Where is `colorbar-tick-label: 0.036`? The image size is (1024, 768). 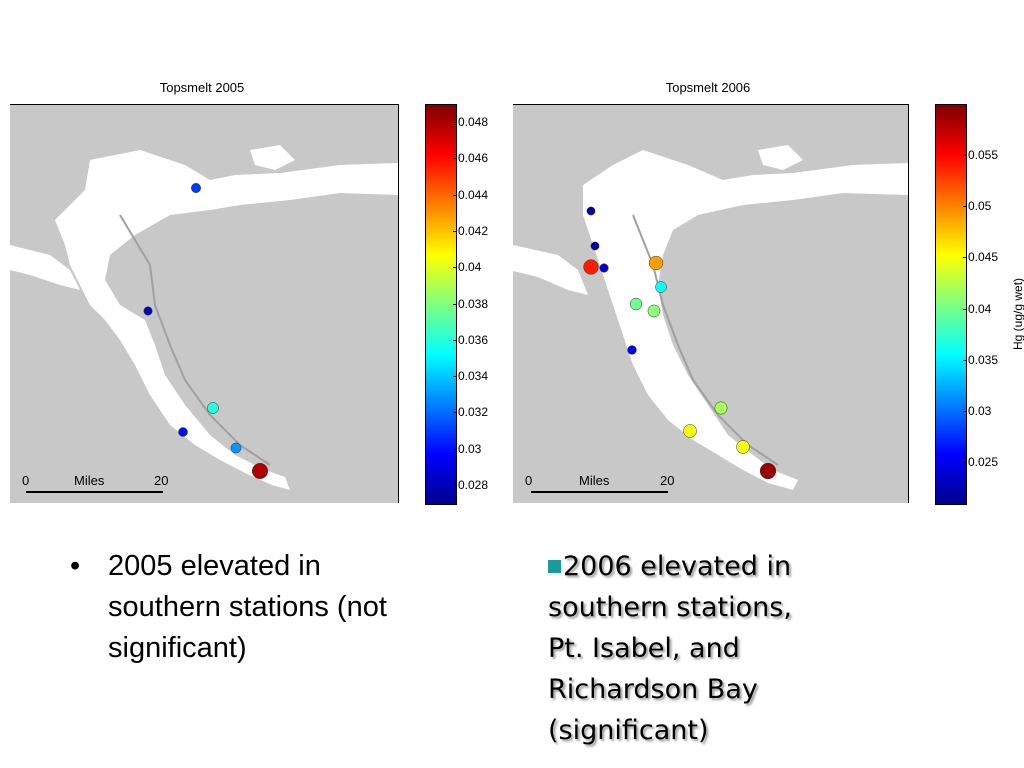 colorbar-tick-label: 0.036 is located at coordinates (473, 339).